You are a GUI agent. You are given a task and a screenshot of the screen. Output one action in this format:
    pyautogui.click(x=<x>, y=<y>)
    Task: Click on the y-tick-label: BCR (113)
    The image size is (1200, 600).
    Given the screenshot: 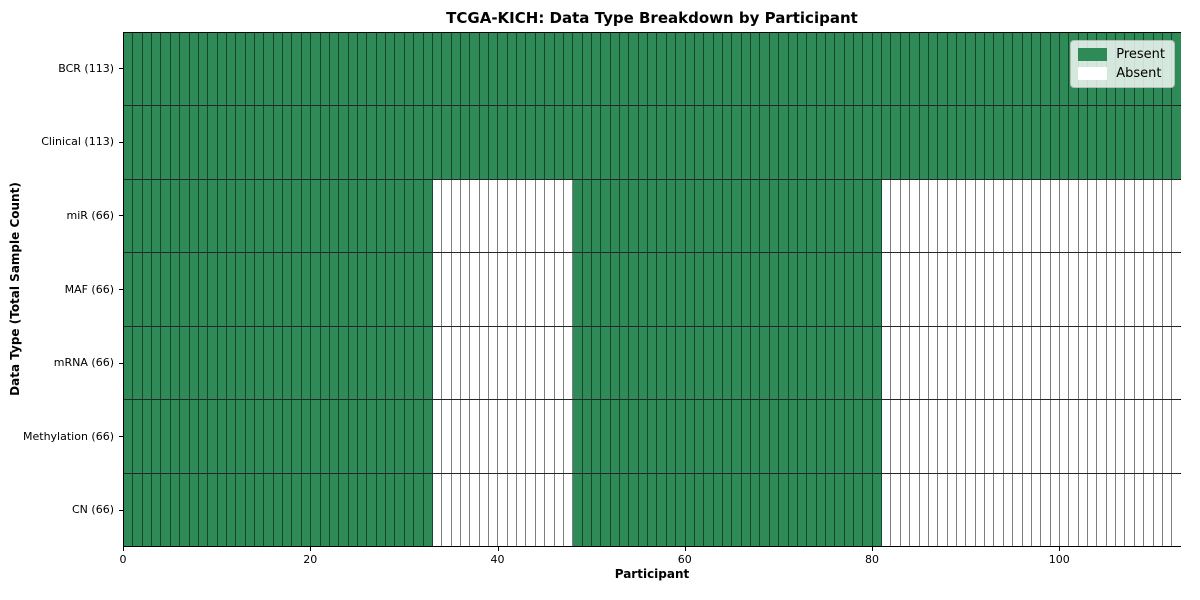 What is the action you would take?
    pyautogui.click(x=86, y=68)
    